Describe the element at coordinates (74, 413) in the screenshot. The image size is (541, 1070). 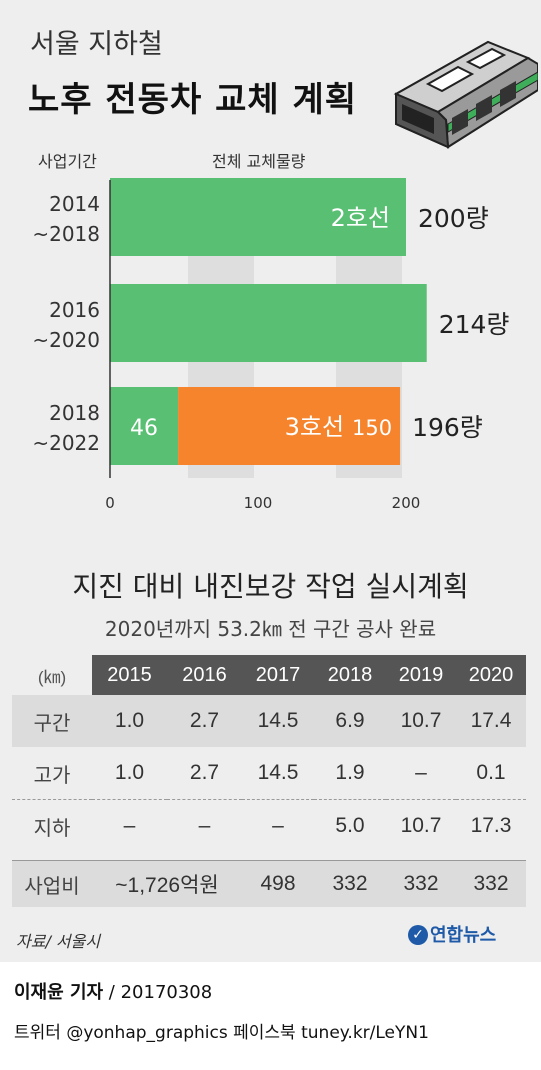
I see `period-label: 2018` at that location.